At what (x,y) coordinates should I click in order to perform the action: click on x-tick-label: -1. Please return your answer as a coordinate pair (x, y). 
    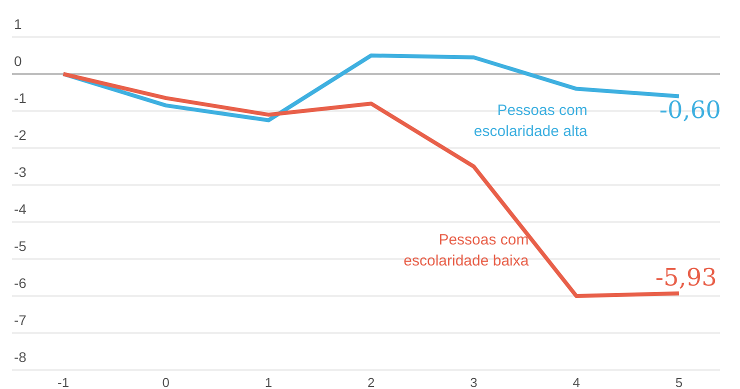
    Looking at the image, I should click on (64, 382).